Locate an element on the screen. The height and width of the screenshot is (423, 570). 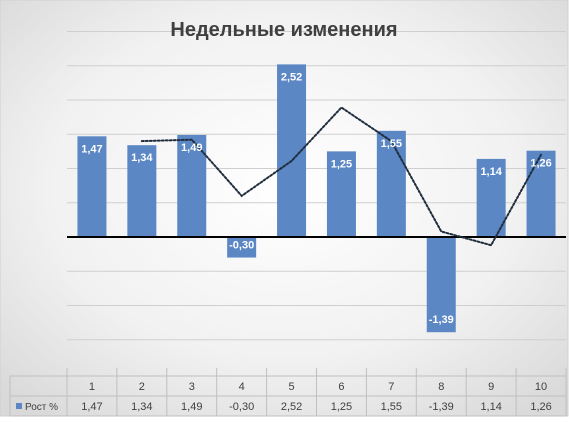
category-label: 1 is located at coordinates (92, 387).